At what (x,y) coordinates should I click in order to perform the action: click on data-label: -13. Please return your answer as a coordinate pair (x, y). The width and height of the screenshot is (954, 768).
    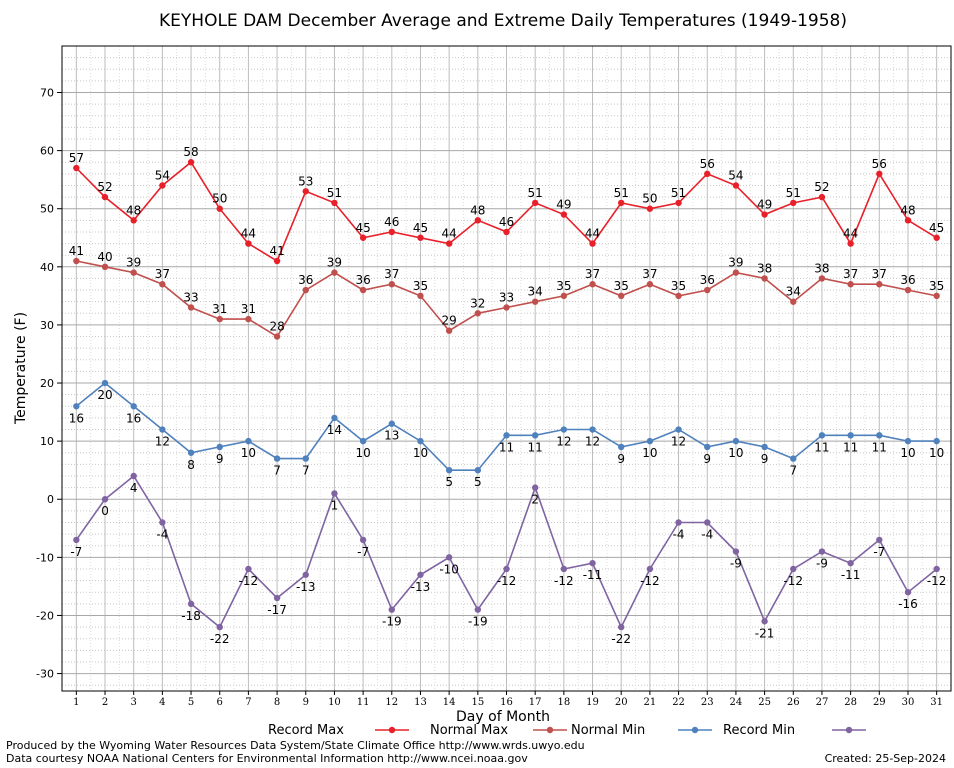
    Looking at the image, I should click on (306, 587).